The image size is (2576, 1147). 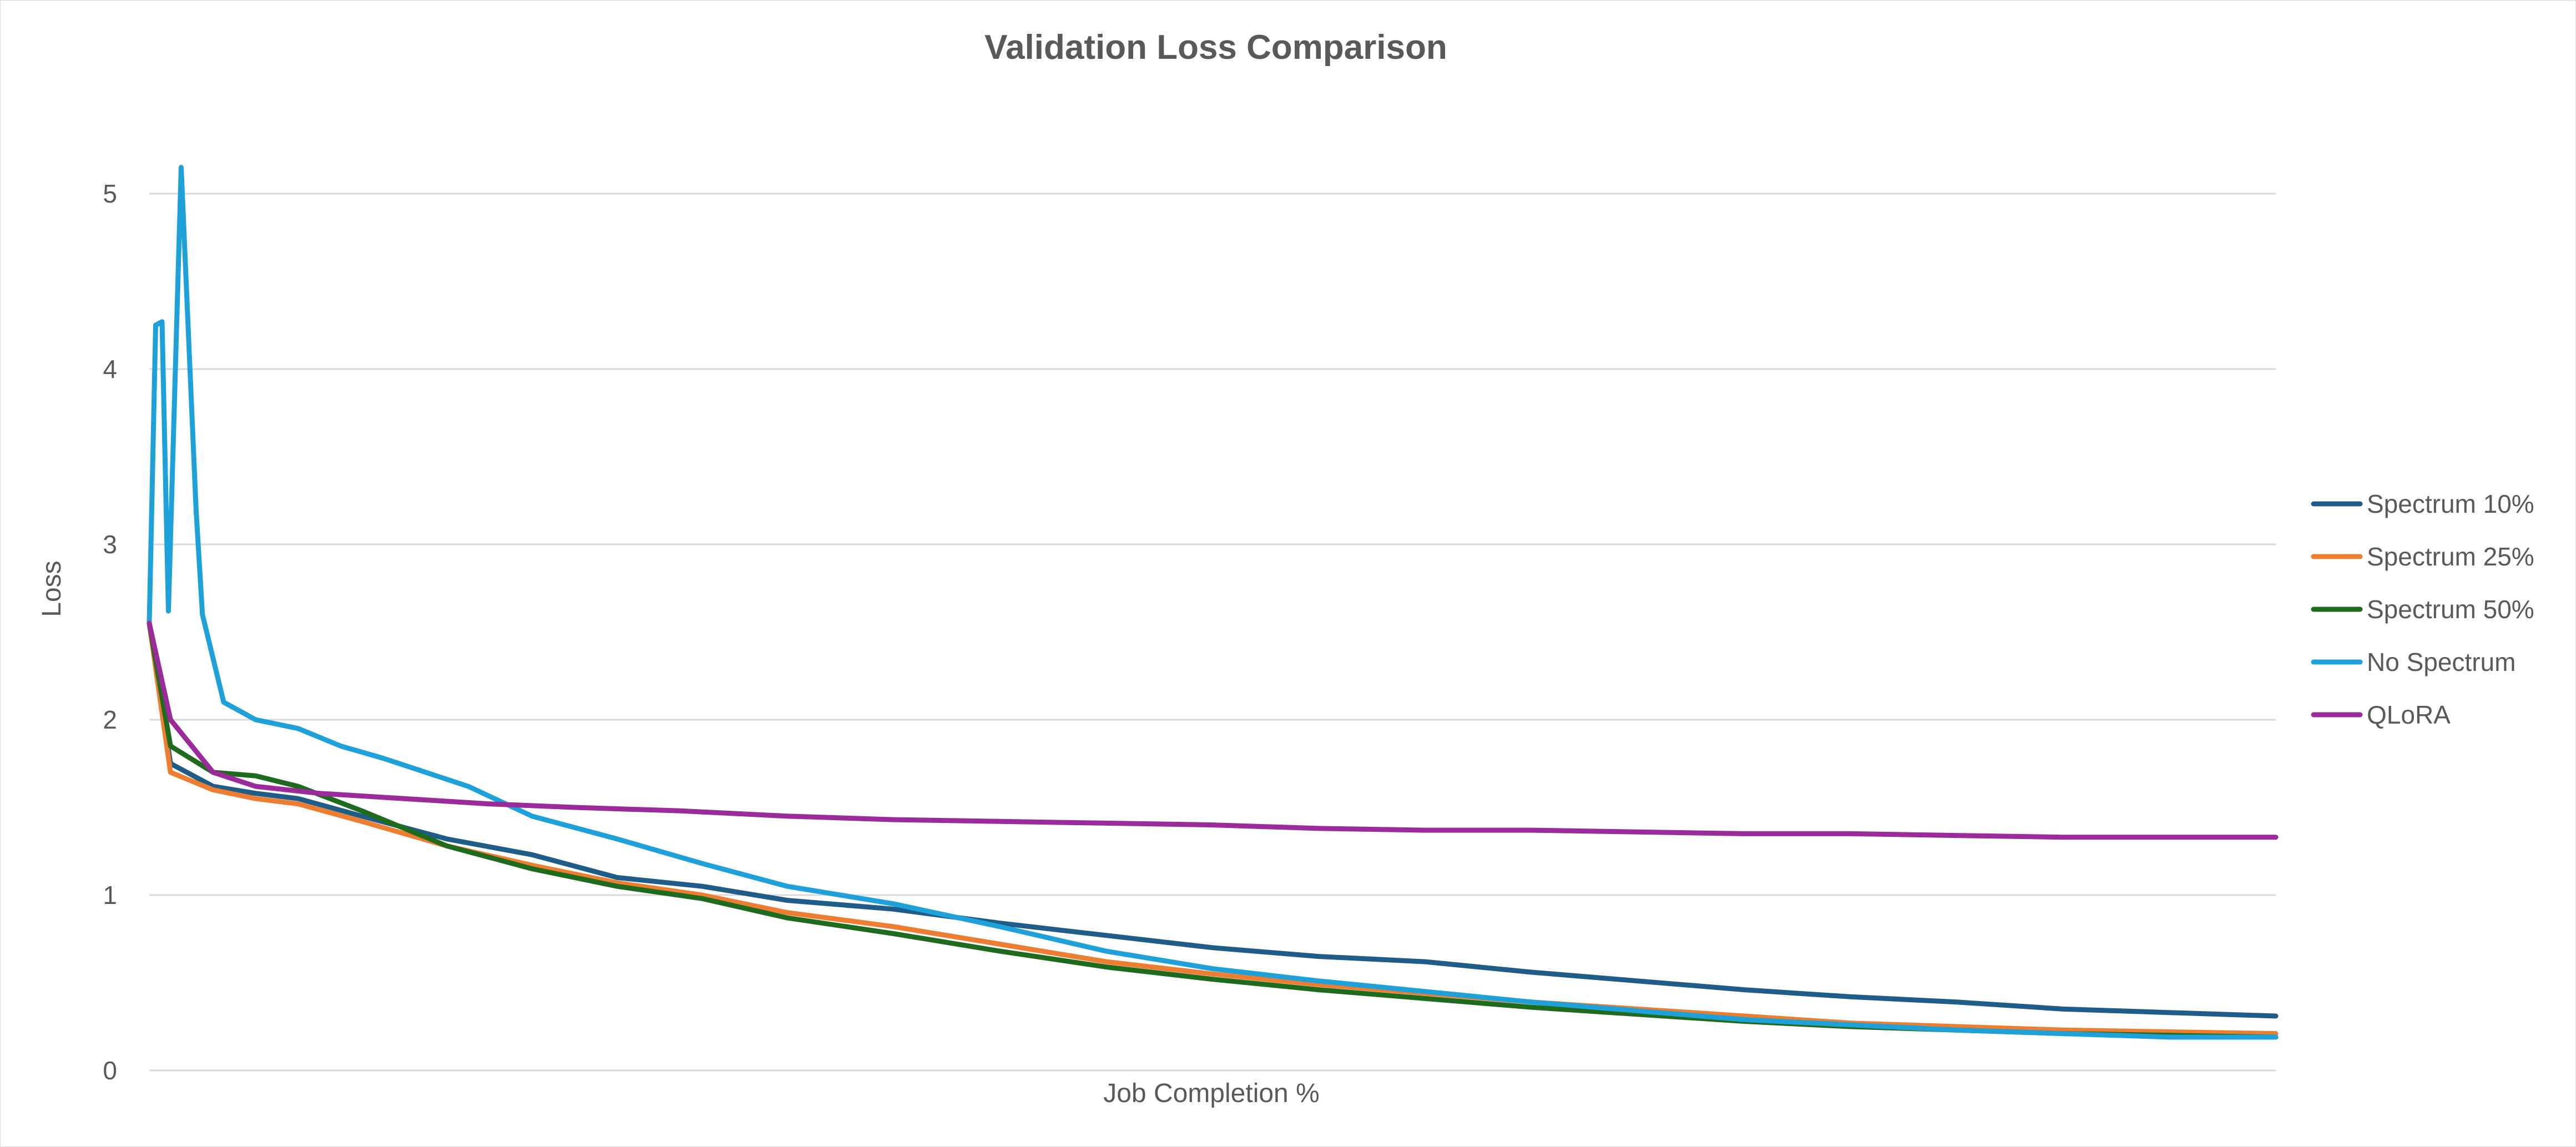 I want to click on legend-label-spectrum-50-: Spectrum 50%, so click(x=2450, y=609).